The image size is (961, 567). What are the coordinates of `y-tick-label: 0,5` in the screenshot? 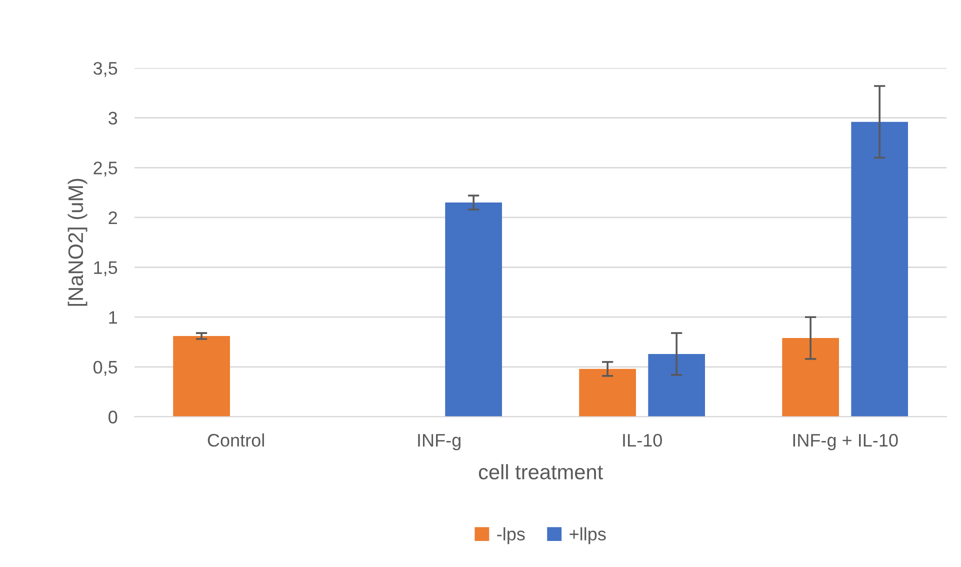 It's located at (105, 368).